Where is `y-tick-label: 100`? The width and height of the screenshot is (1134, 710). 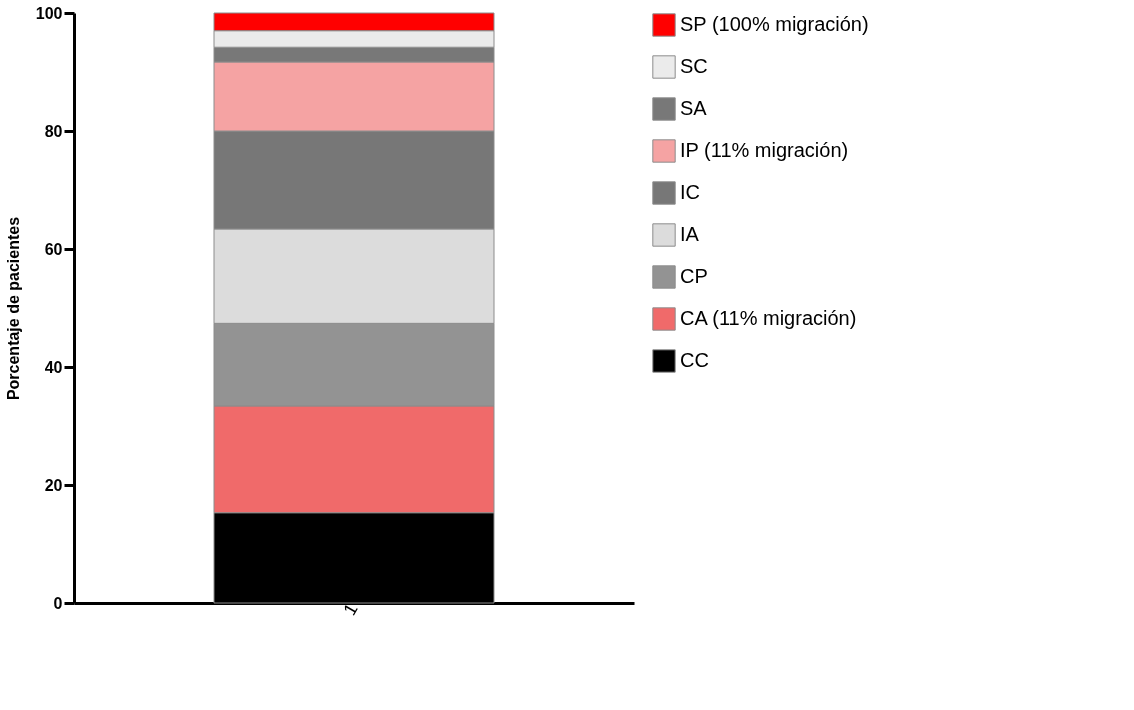 y-tick-label: 100 is located at coordinates (49, 13).